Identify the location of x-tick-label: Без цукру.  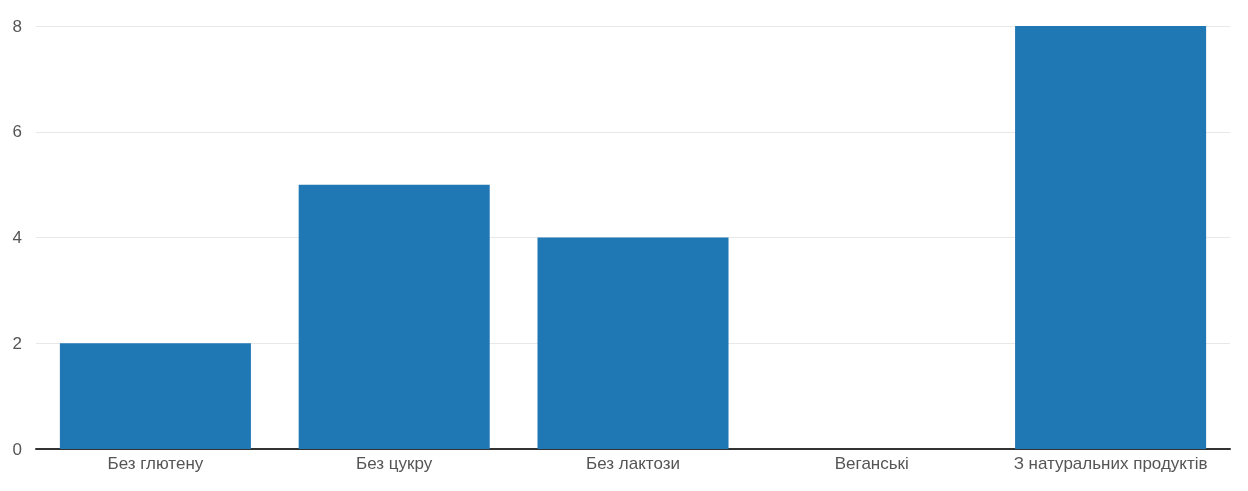
(394, 463).